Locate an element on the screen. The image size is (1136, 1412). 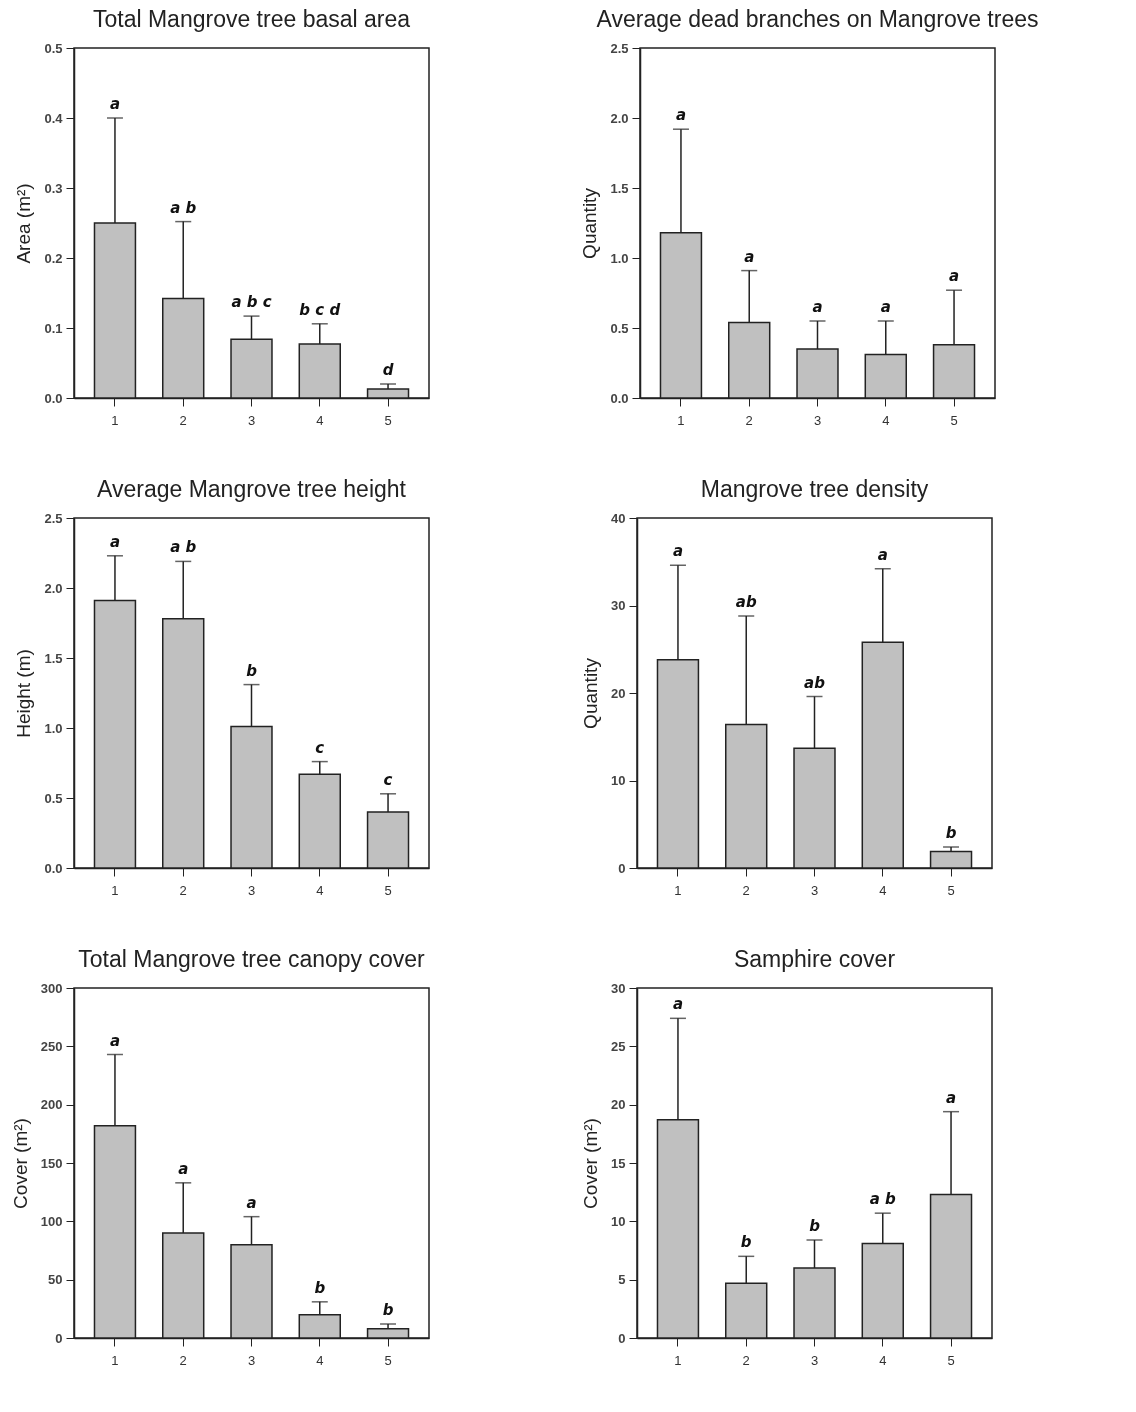
chart-title: Average Mangrove tree height is located at coordinates (252, 489).